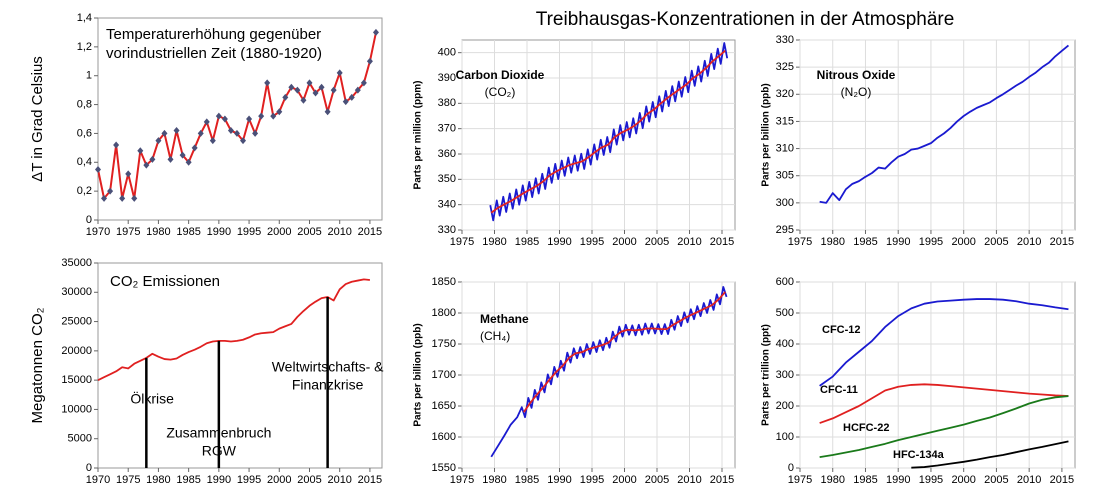 Image resolution: width=1093 pixels, height=500 pixels. What do you see at coordinates (785, 282) in the screenshot?
I see `y-tick-label: 600` at bounding box center [785, 282].